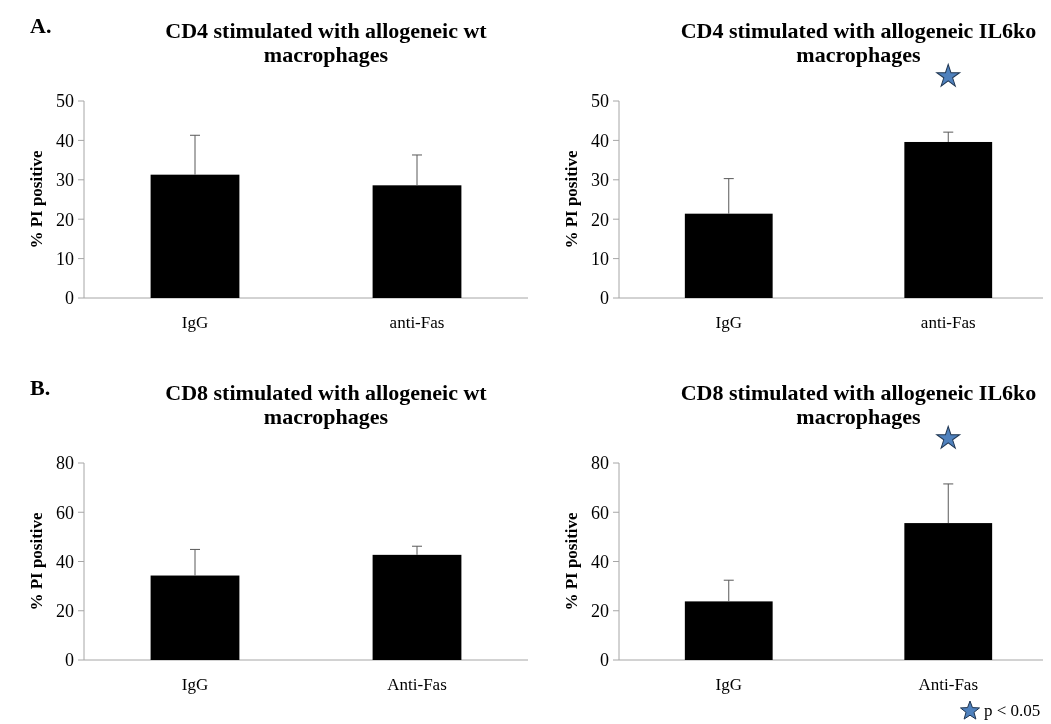  What do you see at coordinates (326, 404) in the screenshot?
I see `chart-title: CD8 stimulated with allogeneic wt macrophages` at bounding box center [326, 404].